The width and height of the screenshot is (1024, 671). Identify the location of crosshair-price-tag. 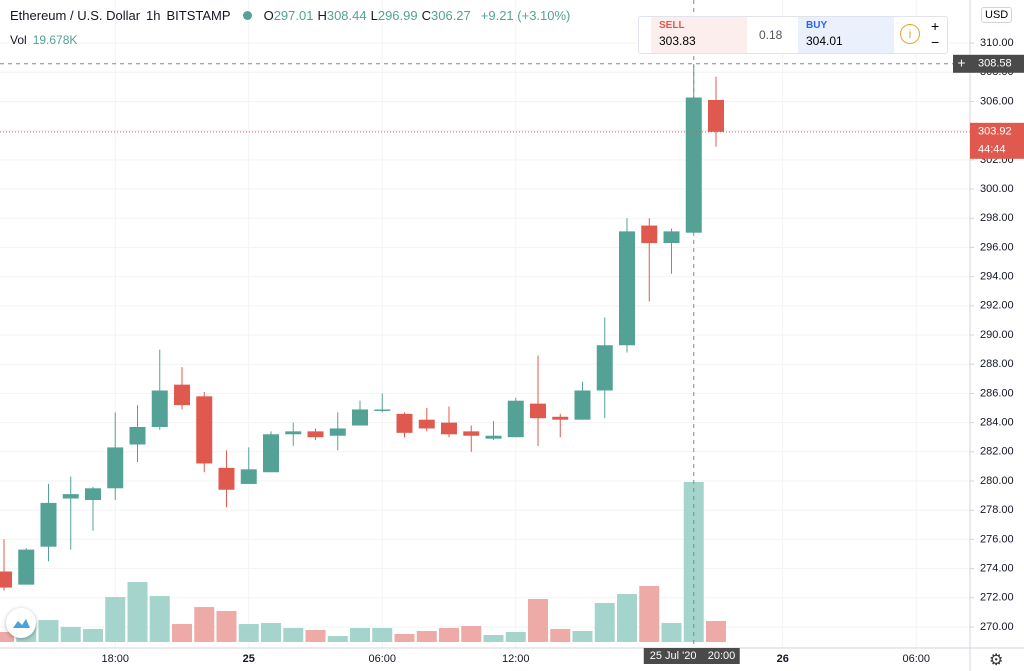
(997, 63).